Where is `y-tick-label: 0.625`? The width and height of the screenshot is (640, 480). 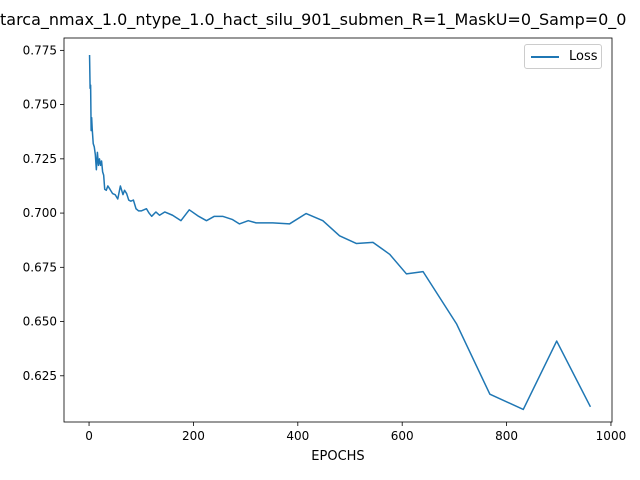
y-tick-label: 0.625 is located at coordinates (40, 376).